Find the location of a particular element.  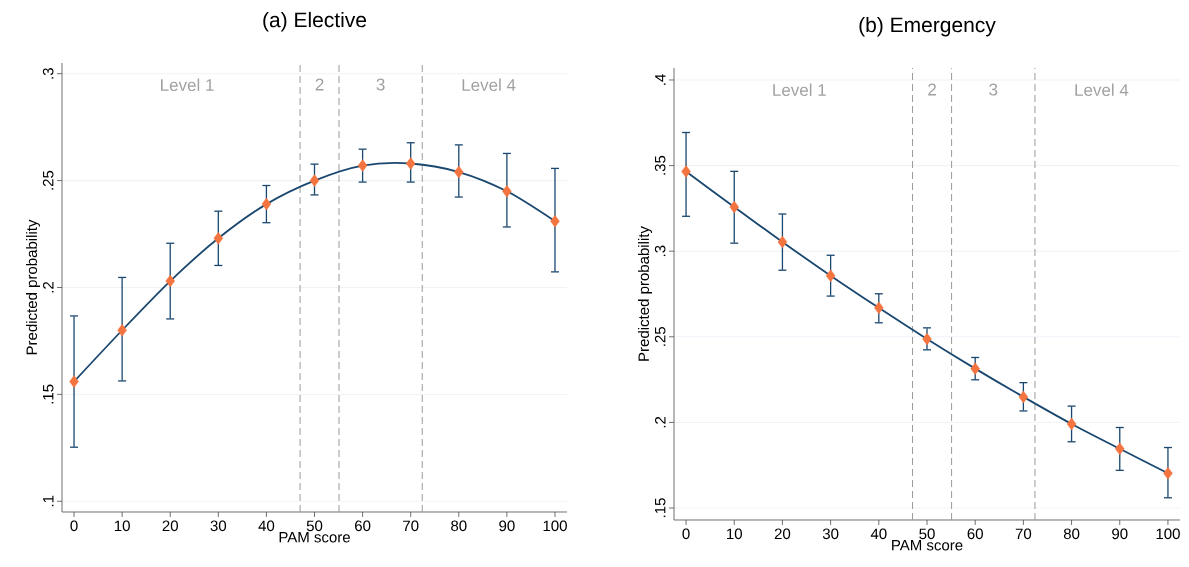

chart-title: (b) Emergency is located at coordinates (927, 26).